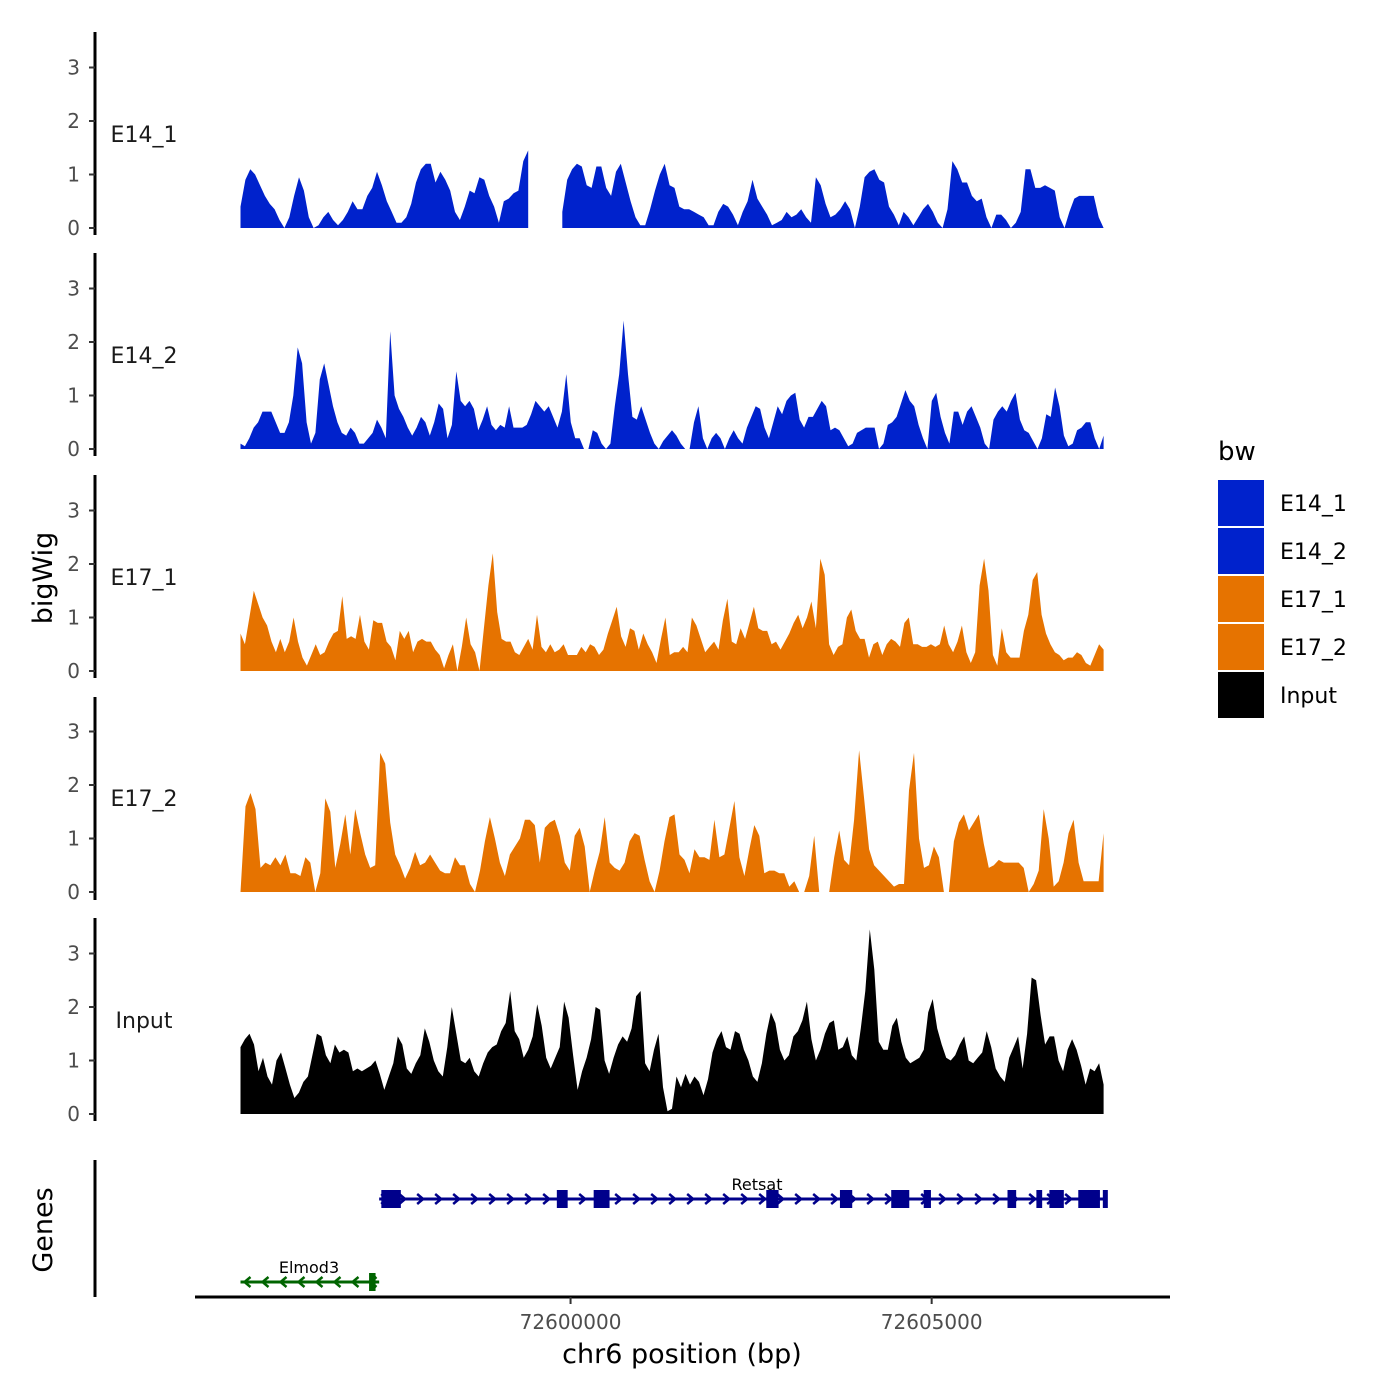 The image size is (1400, 1400). What do you see at coordinates (310, 1282) in the screenshot?
I see `gene-elmod3` at bounding box center [310, 1282].